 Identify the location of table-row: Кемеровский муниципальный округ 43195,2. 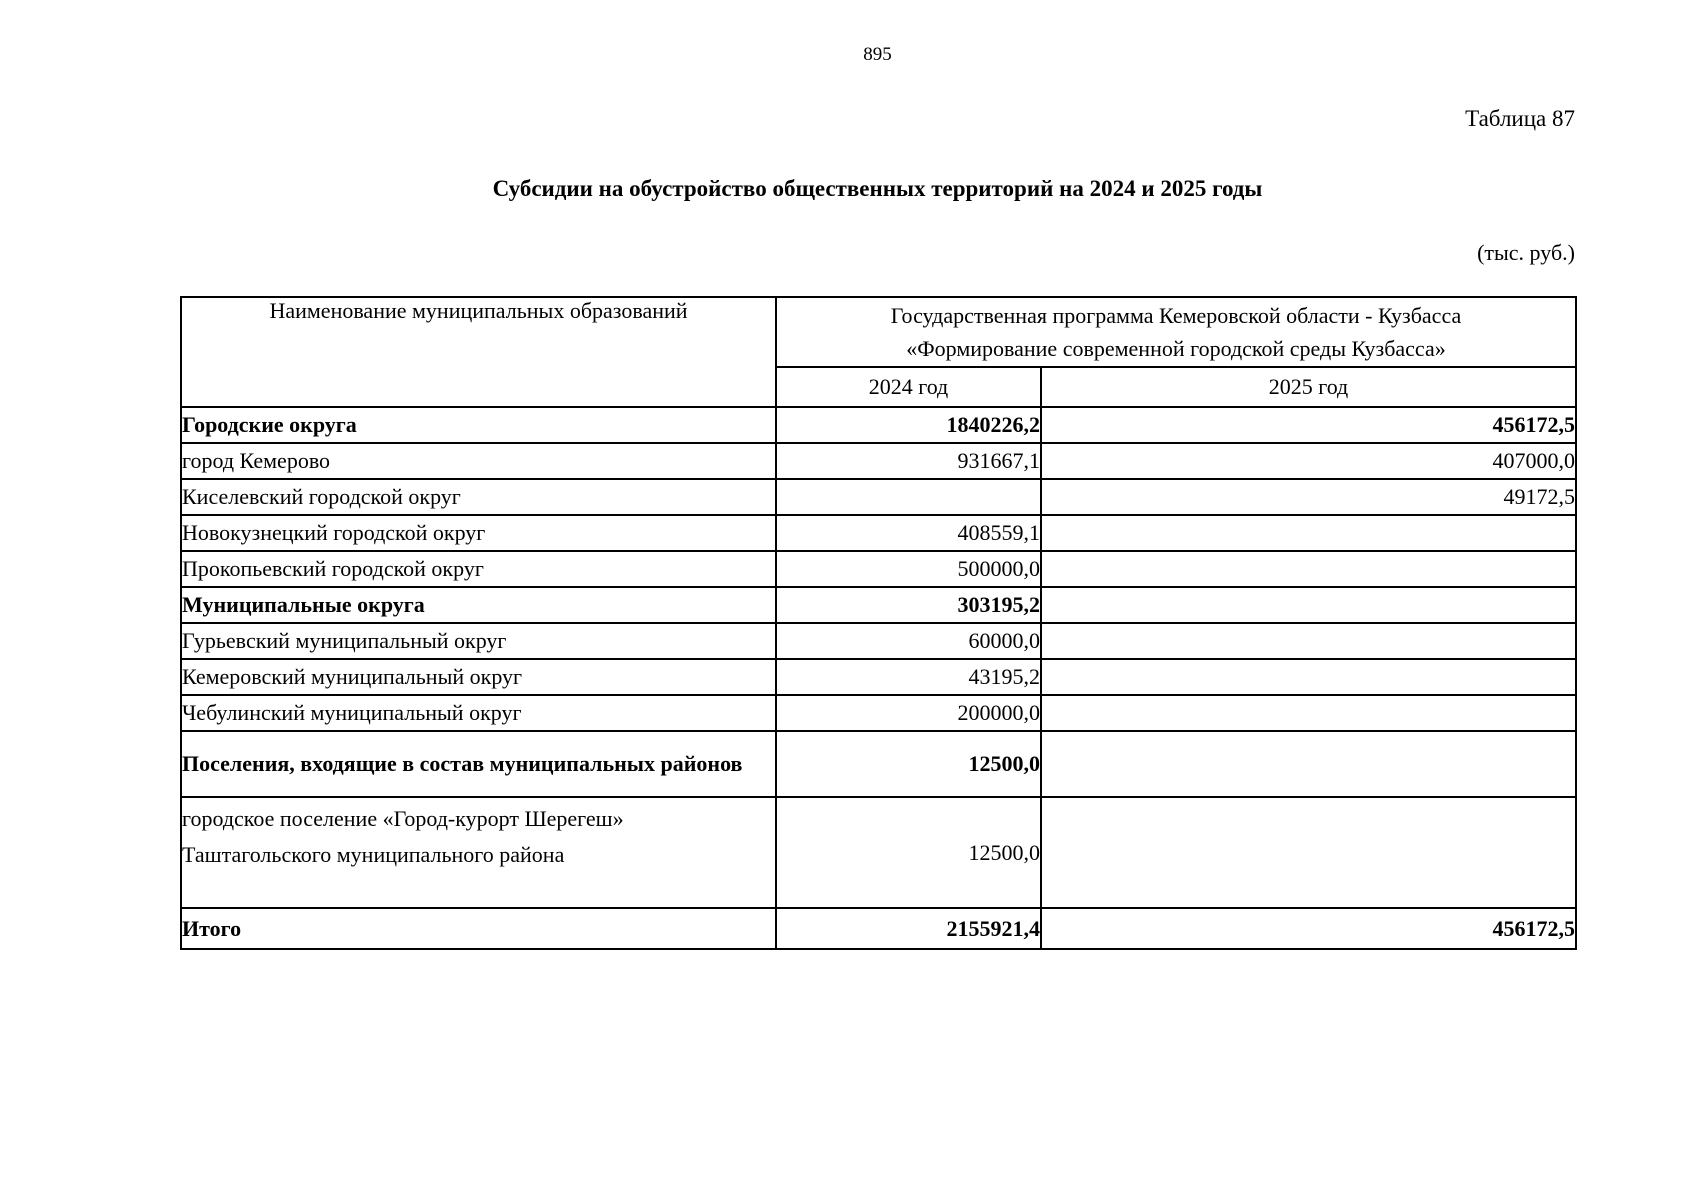
(878, 677).